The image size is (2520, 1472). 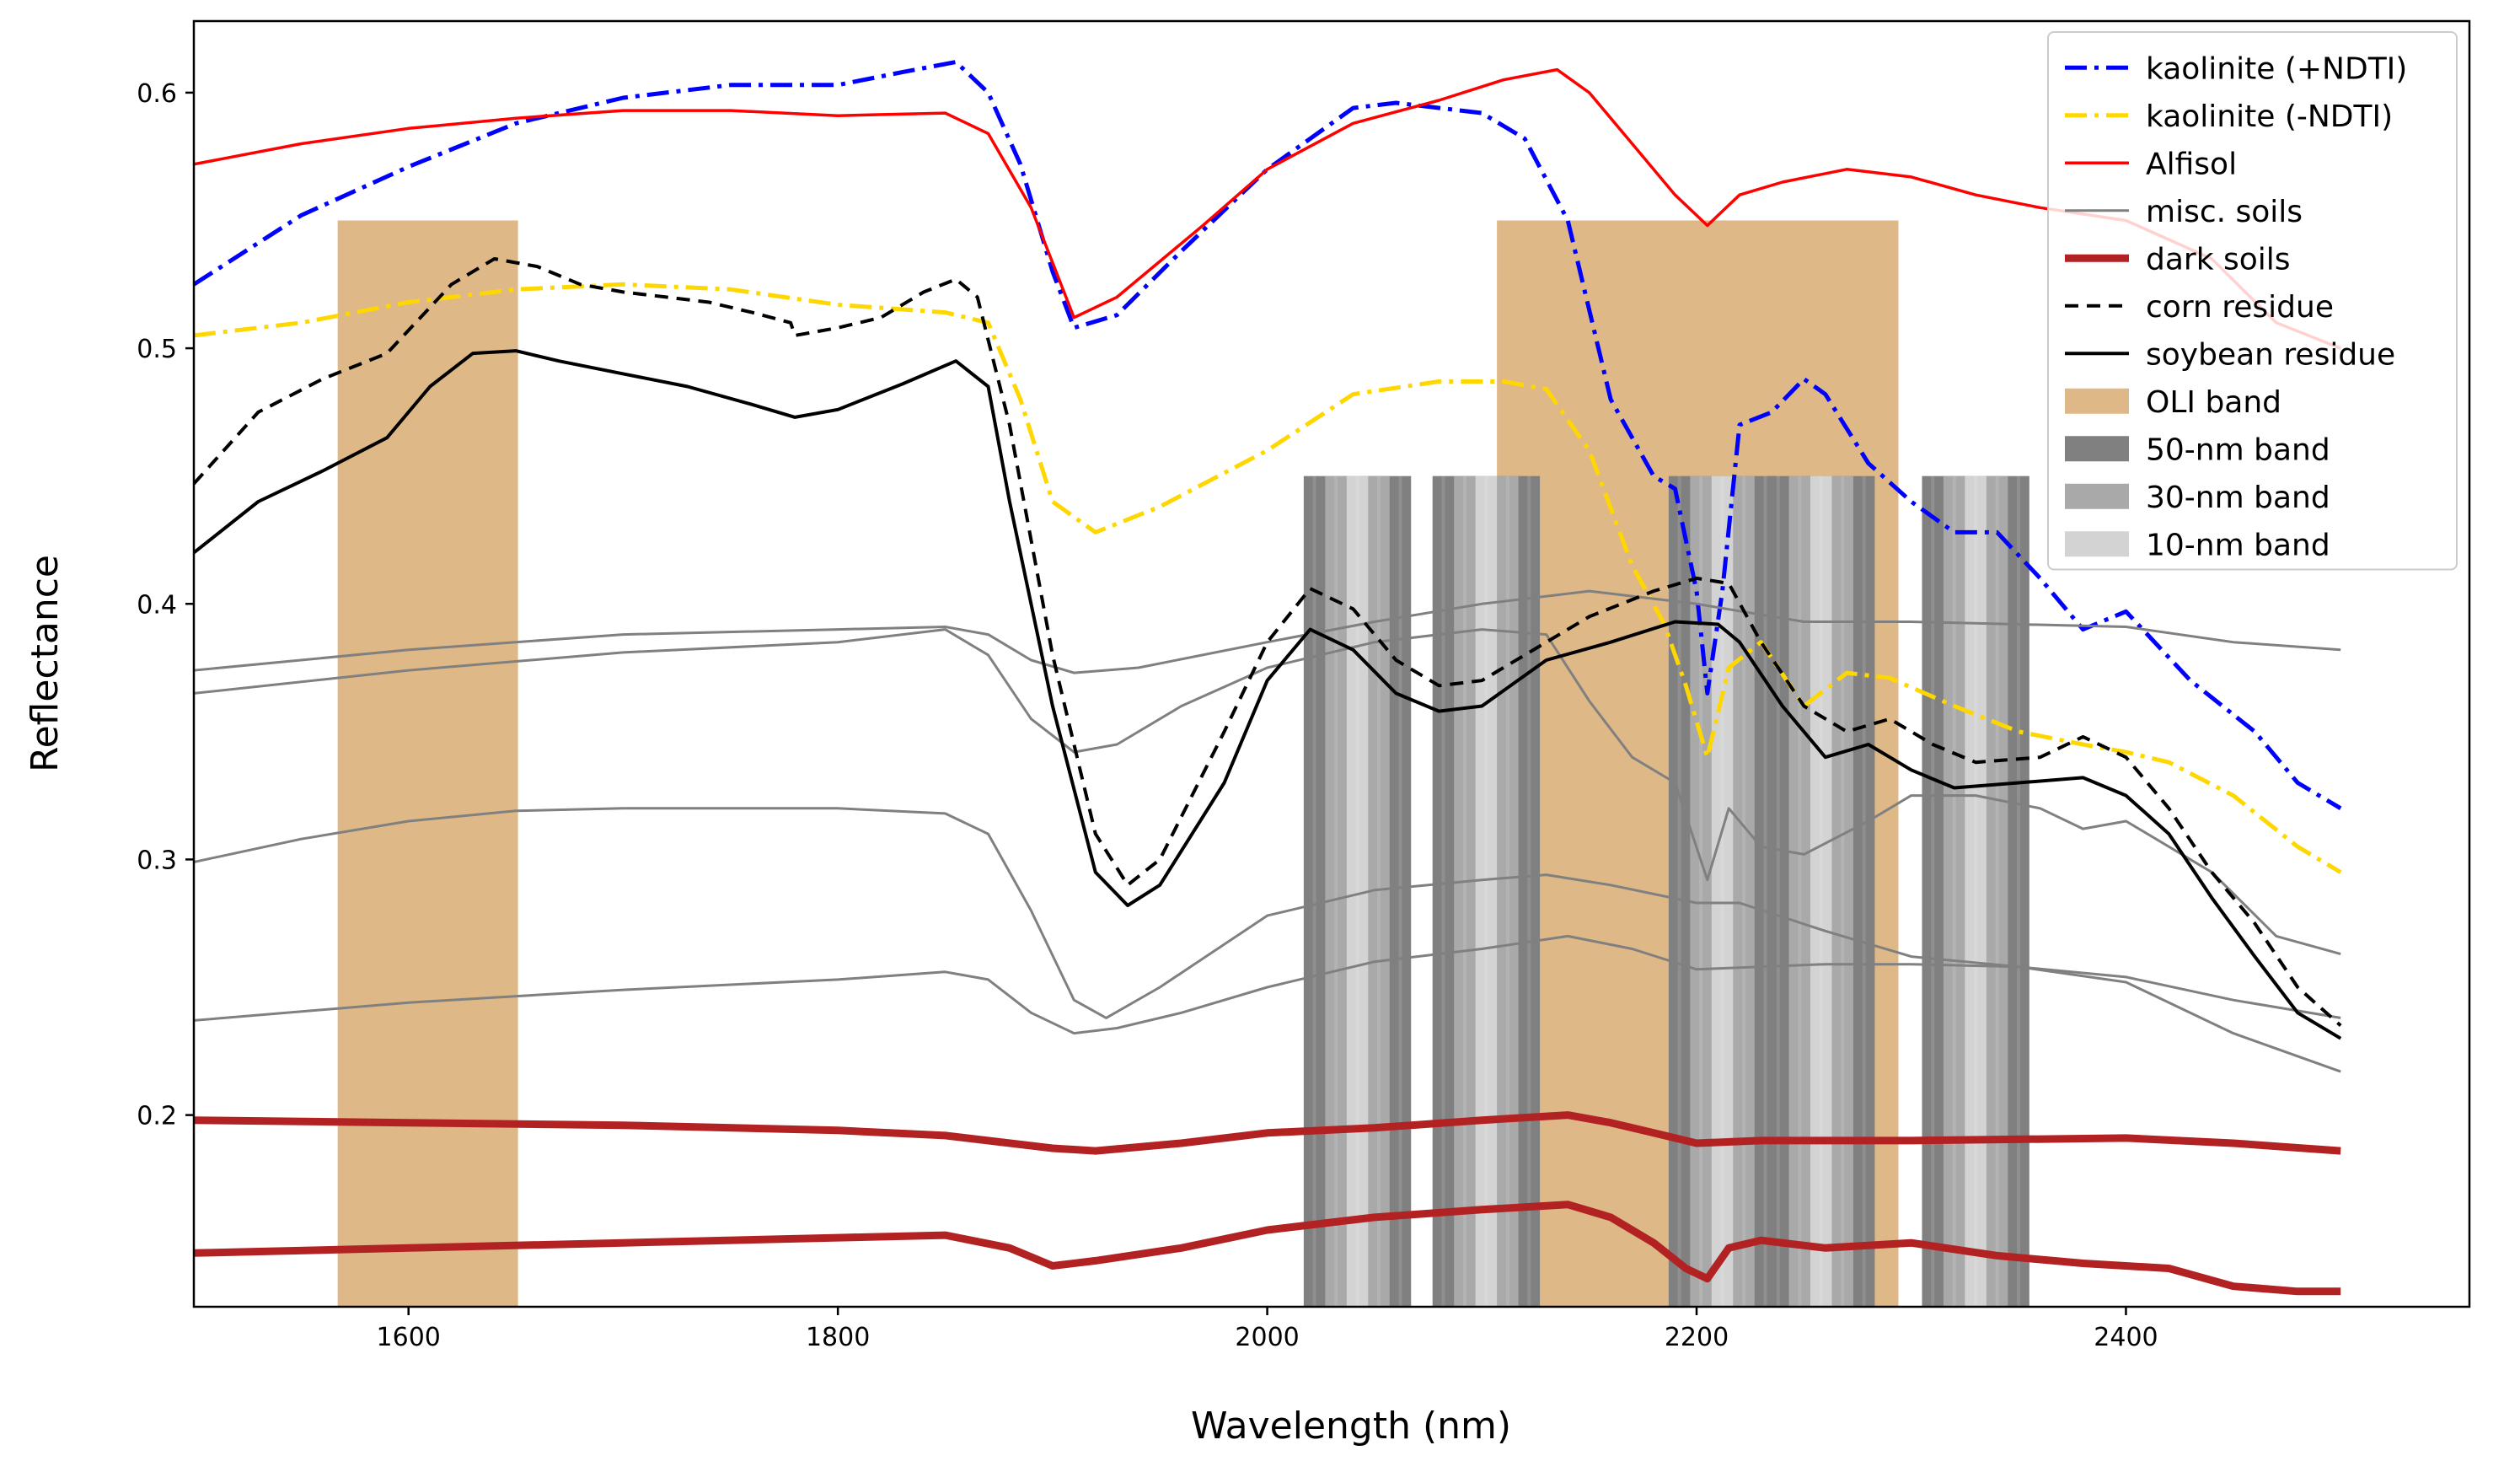 I want to click on y-tick-label: 0.4, so click(x=157, y=605).